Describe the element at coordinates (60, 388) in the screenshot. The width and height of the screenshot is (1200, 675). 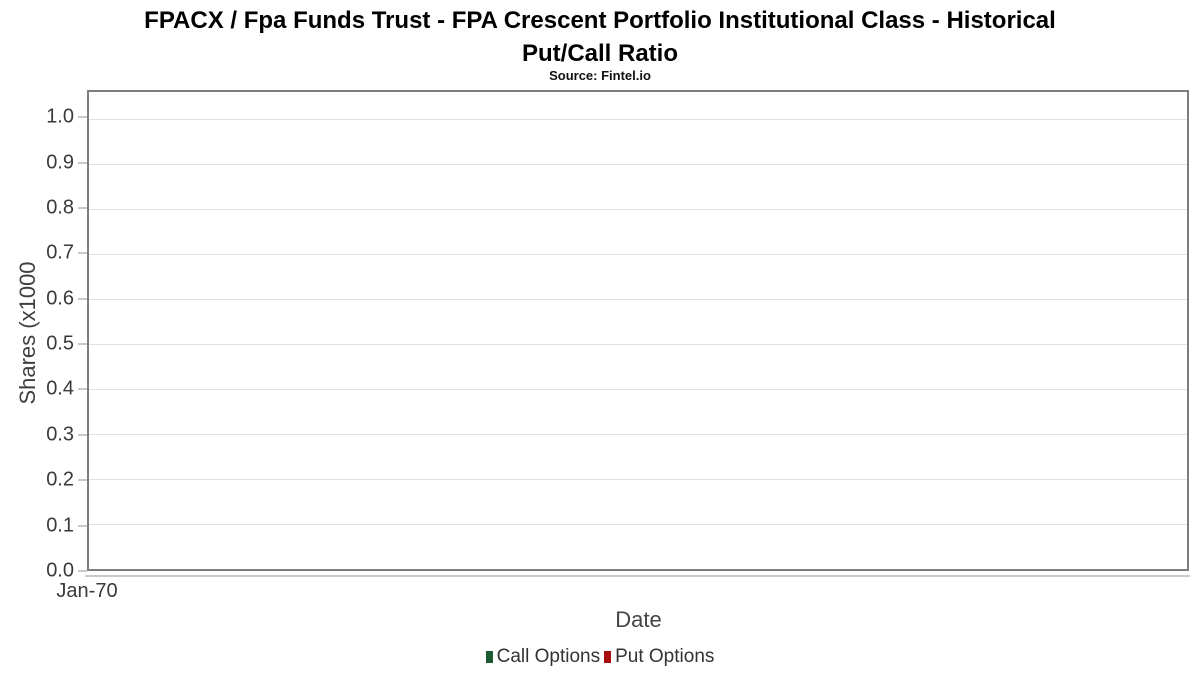
I see `y-tick-label: 0.4` at that location.